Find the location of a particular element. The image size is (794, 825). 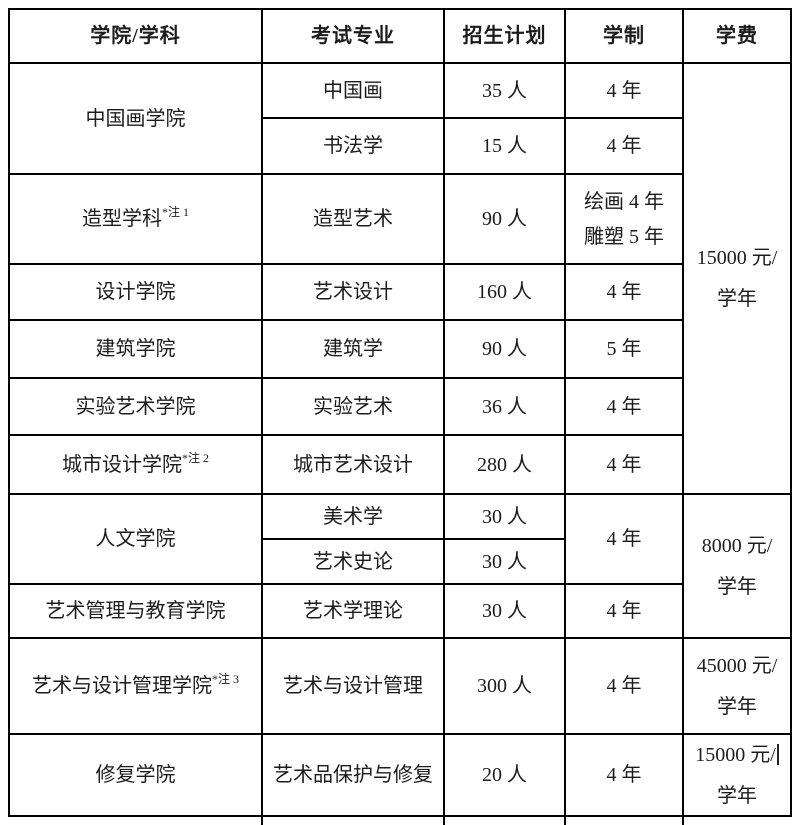

tuition-cell: 15000 元/ 学年 is located at coordinates (737, 775).